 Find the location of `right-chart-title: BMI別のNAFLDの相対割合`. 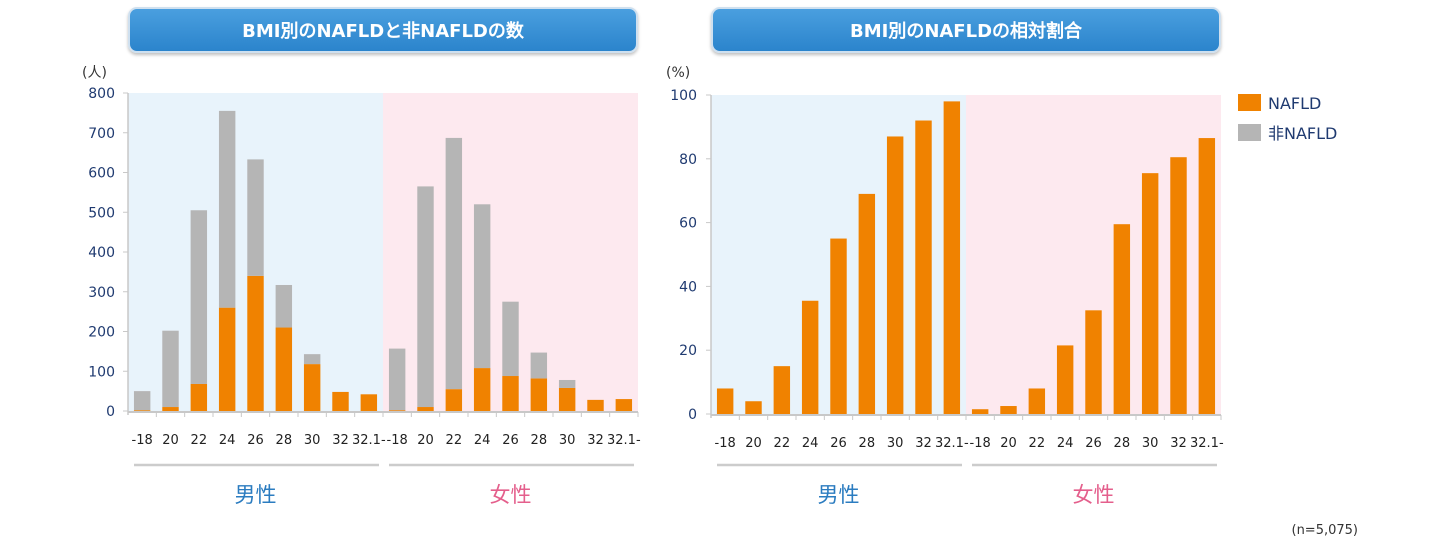

right-chart-title: BMI別のNAFLDの相対割合 is located at coordinates (966, 30).